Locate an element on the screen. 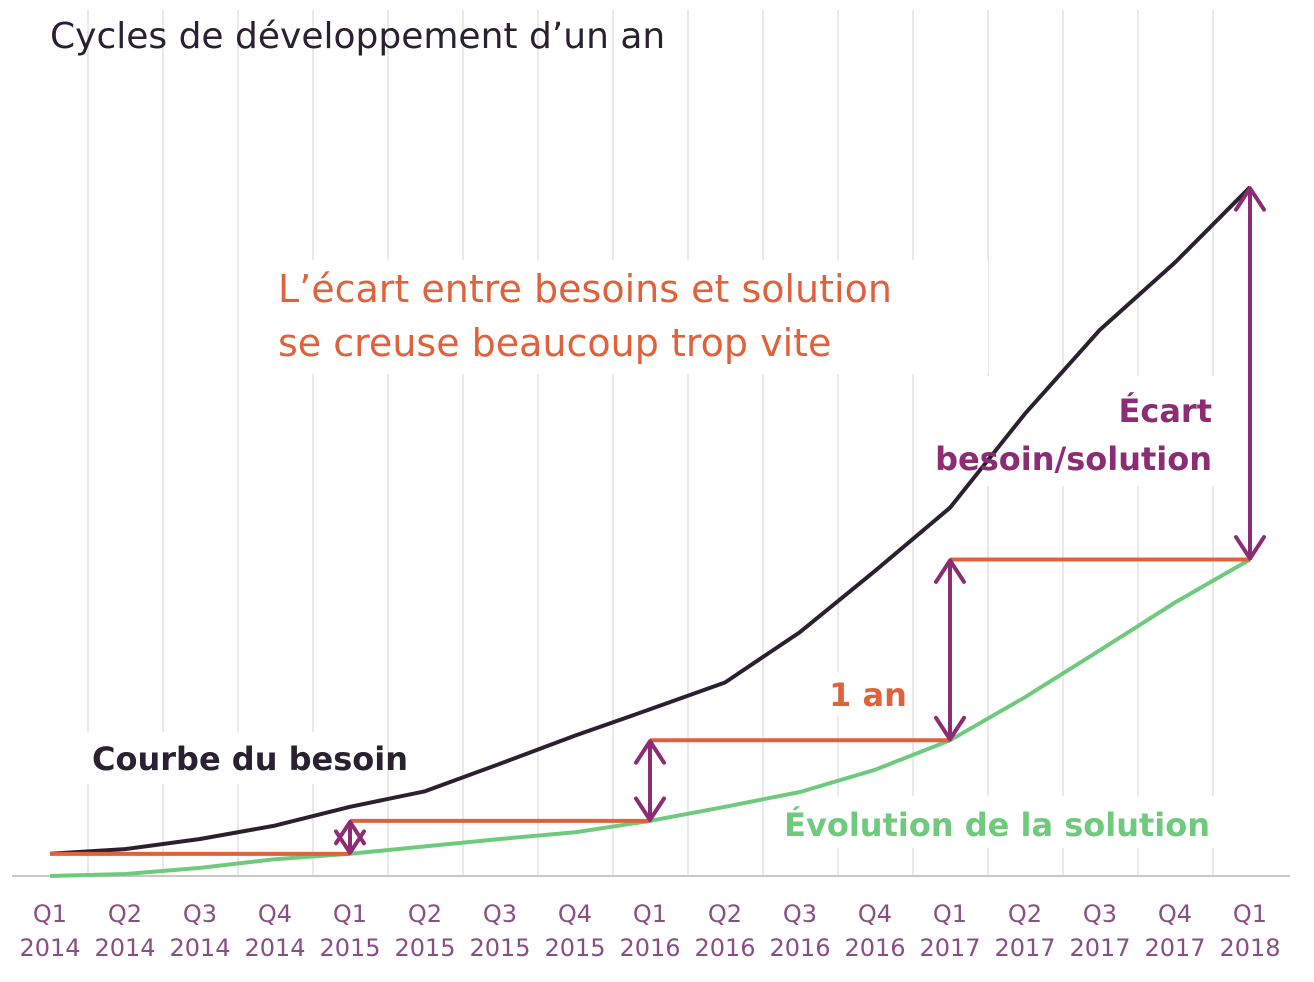 The height and width of the screenshot is (982, 1314). tick-label-quarter-16: Q1 is located at coordinates (1250, 914).